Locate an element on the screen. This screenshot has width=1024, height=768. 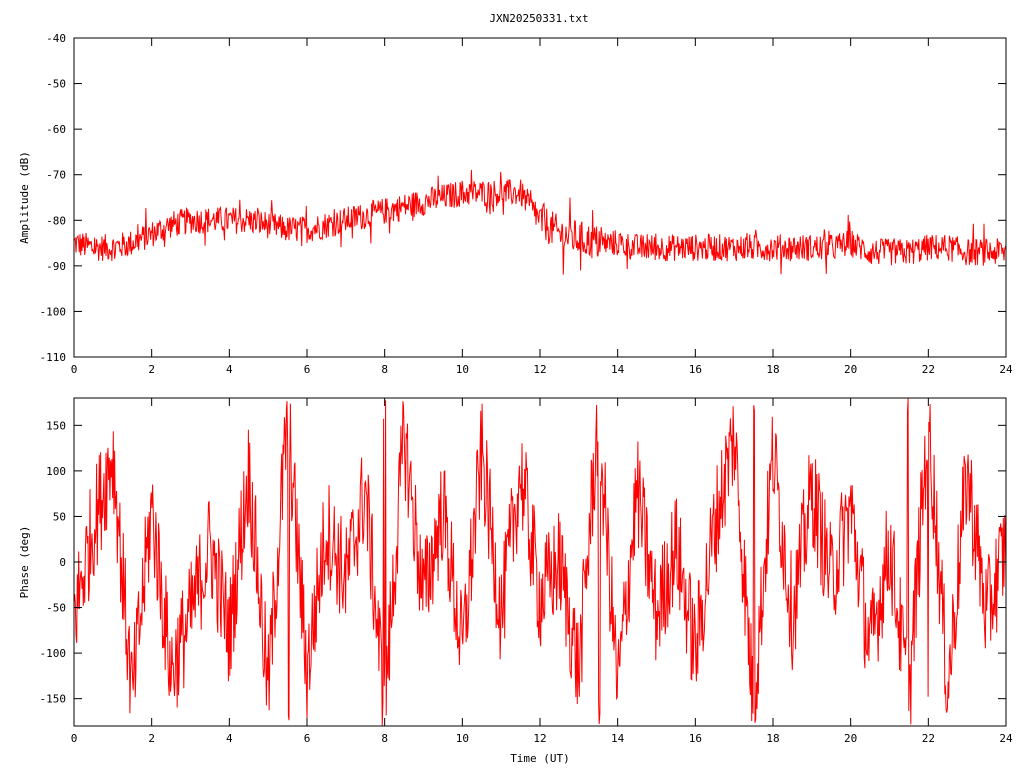
y-axis-label: Phase (deg) is located at coordinates (24, 562).